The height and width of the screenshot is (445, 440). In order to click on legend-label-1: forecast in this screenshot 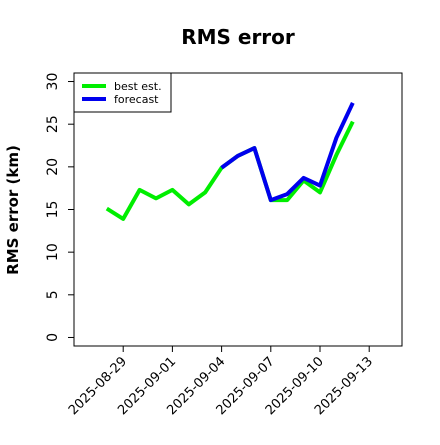, I will do `click(136, 99)`.